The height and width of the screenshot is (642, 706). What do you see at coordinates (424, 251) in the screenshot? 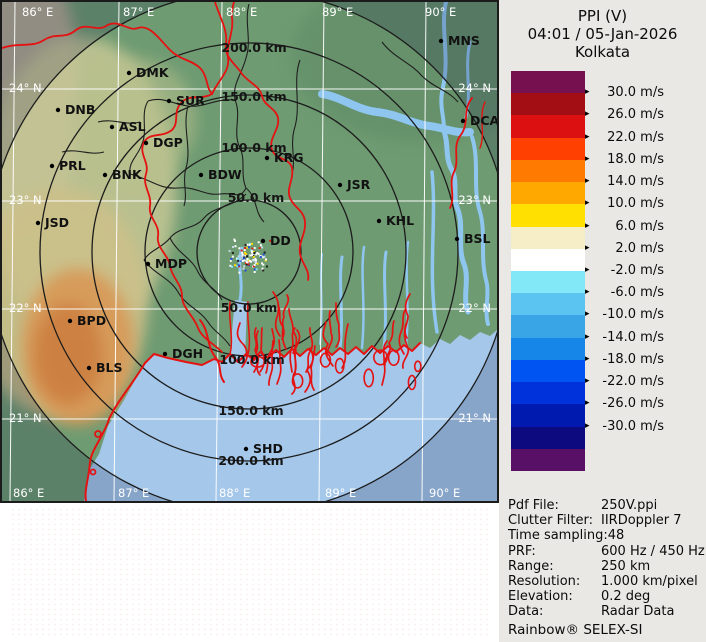
I see `gridline-lon` at bounding box center [424, 251].